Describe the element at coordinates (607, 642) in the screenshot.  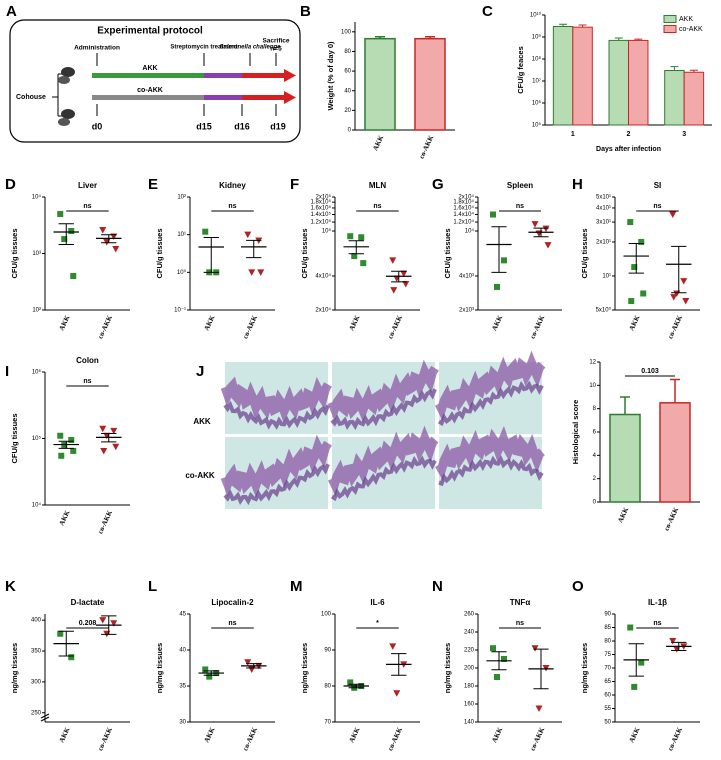
I see `y-tick-label: 80` at that location.